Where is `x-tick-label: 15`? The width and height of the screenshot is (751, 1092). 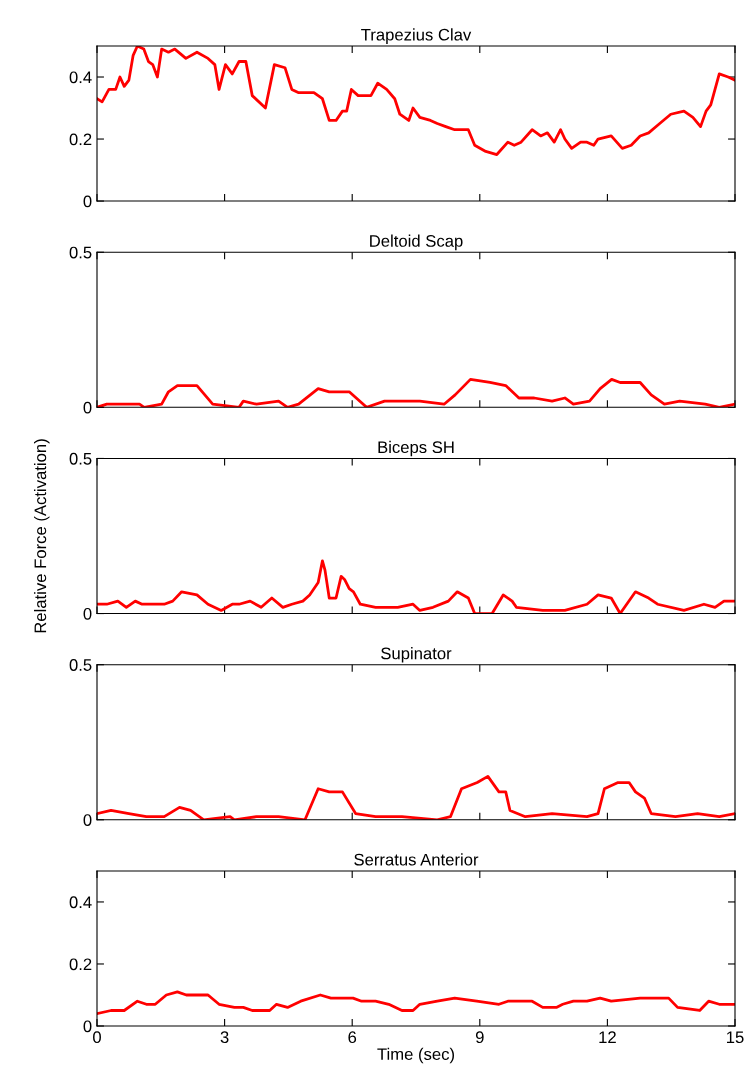 x-tick-label: 15 is located at coordinates (735, 1037).